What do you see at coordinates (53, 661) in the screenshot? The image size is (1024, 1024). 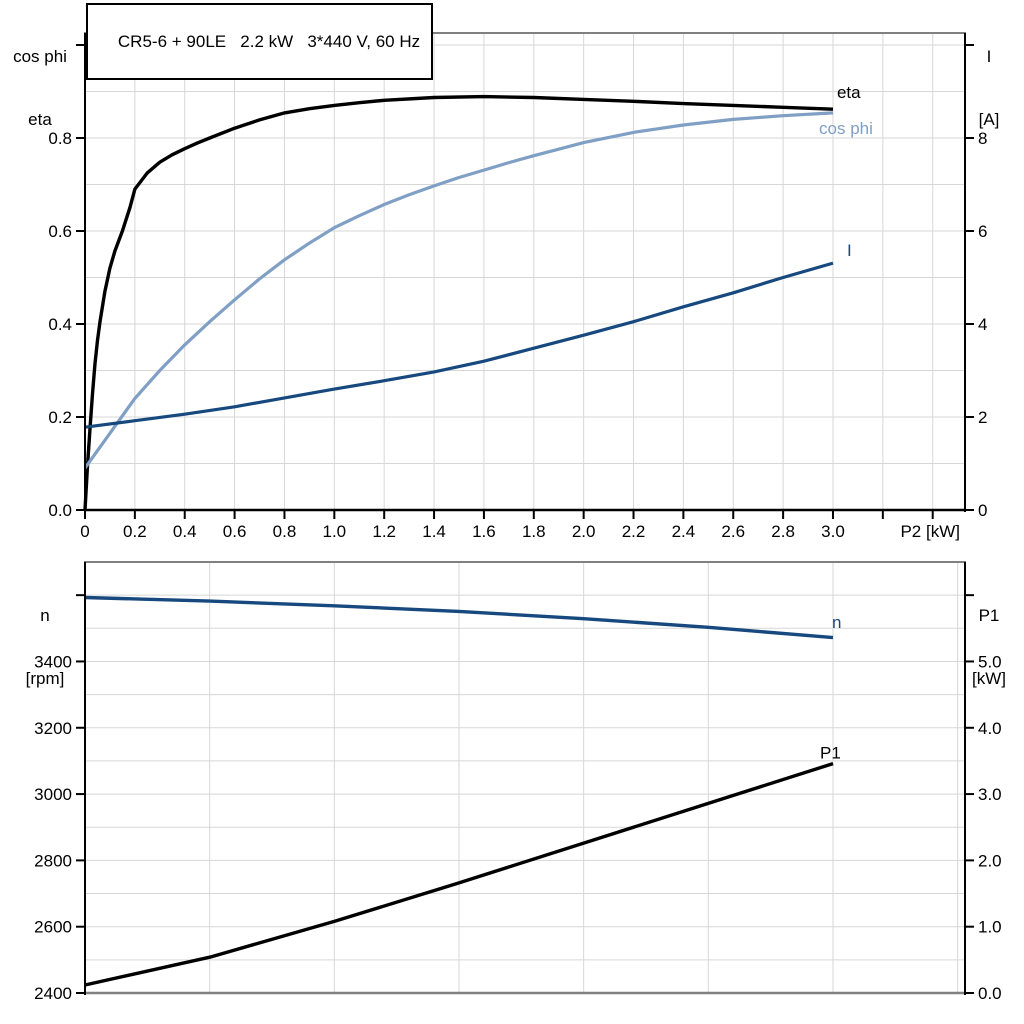 I see `y-left-tick-label: 3400` at bounding box center [53, 661].